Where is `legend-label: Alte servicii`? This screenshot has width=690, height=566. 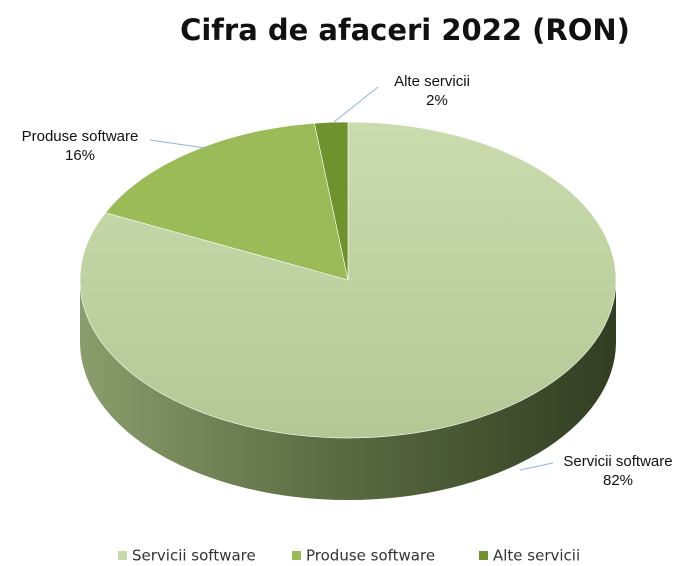
legend-label: Alte servicii is located at coordinates (536, 556).